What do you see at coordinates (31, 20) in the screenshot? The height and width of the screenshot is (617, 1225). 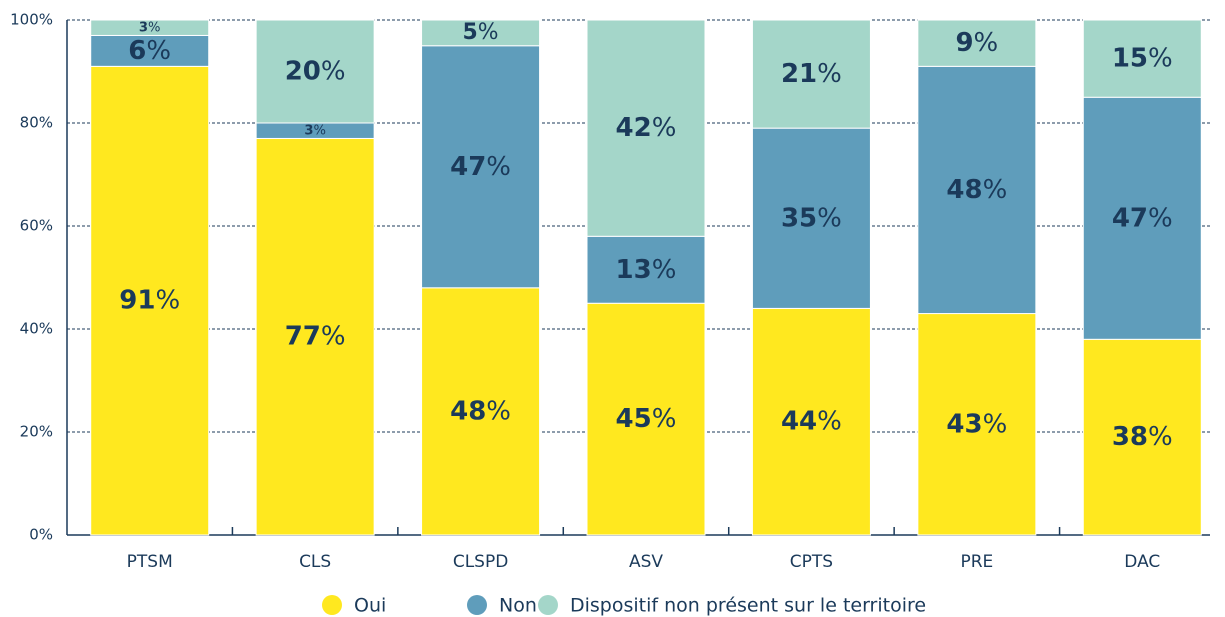 I see `y-tick-label: 100%` at bounding box center [31, 20].